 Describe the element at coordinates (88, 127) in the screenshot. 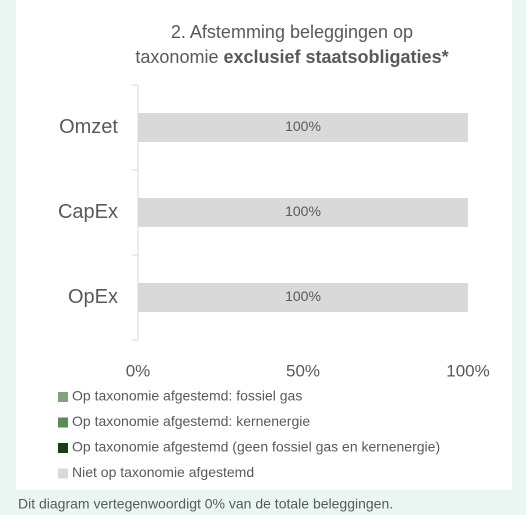

I see `y-tick-label: Omzet` at that location.